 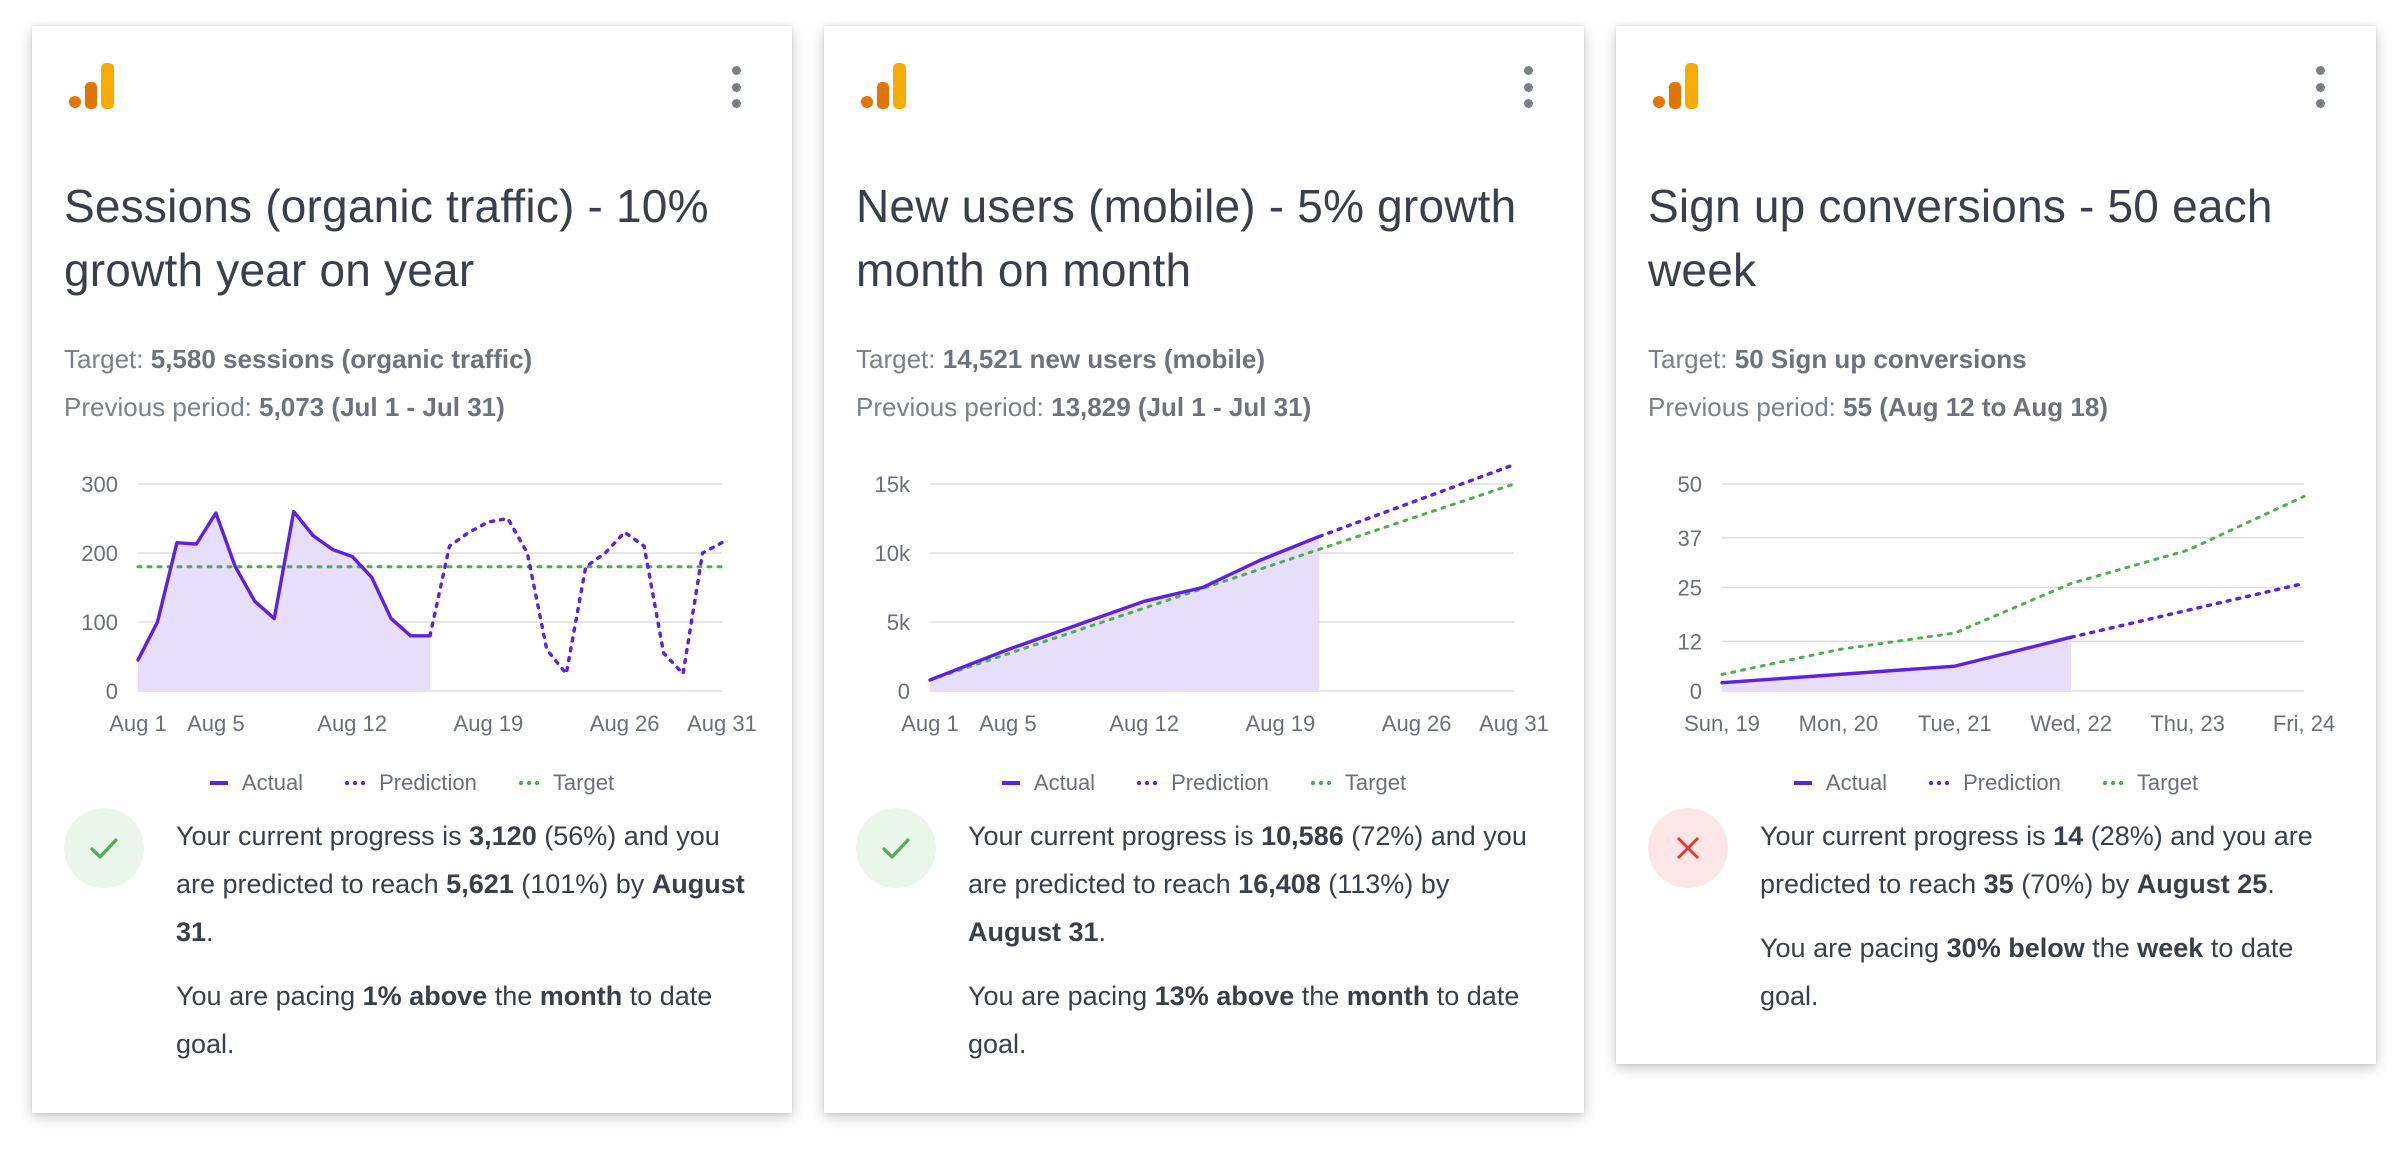 I want to click on text-span: You are pacing, so click(x=1853, y=948).